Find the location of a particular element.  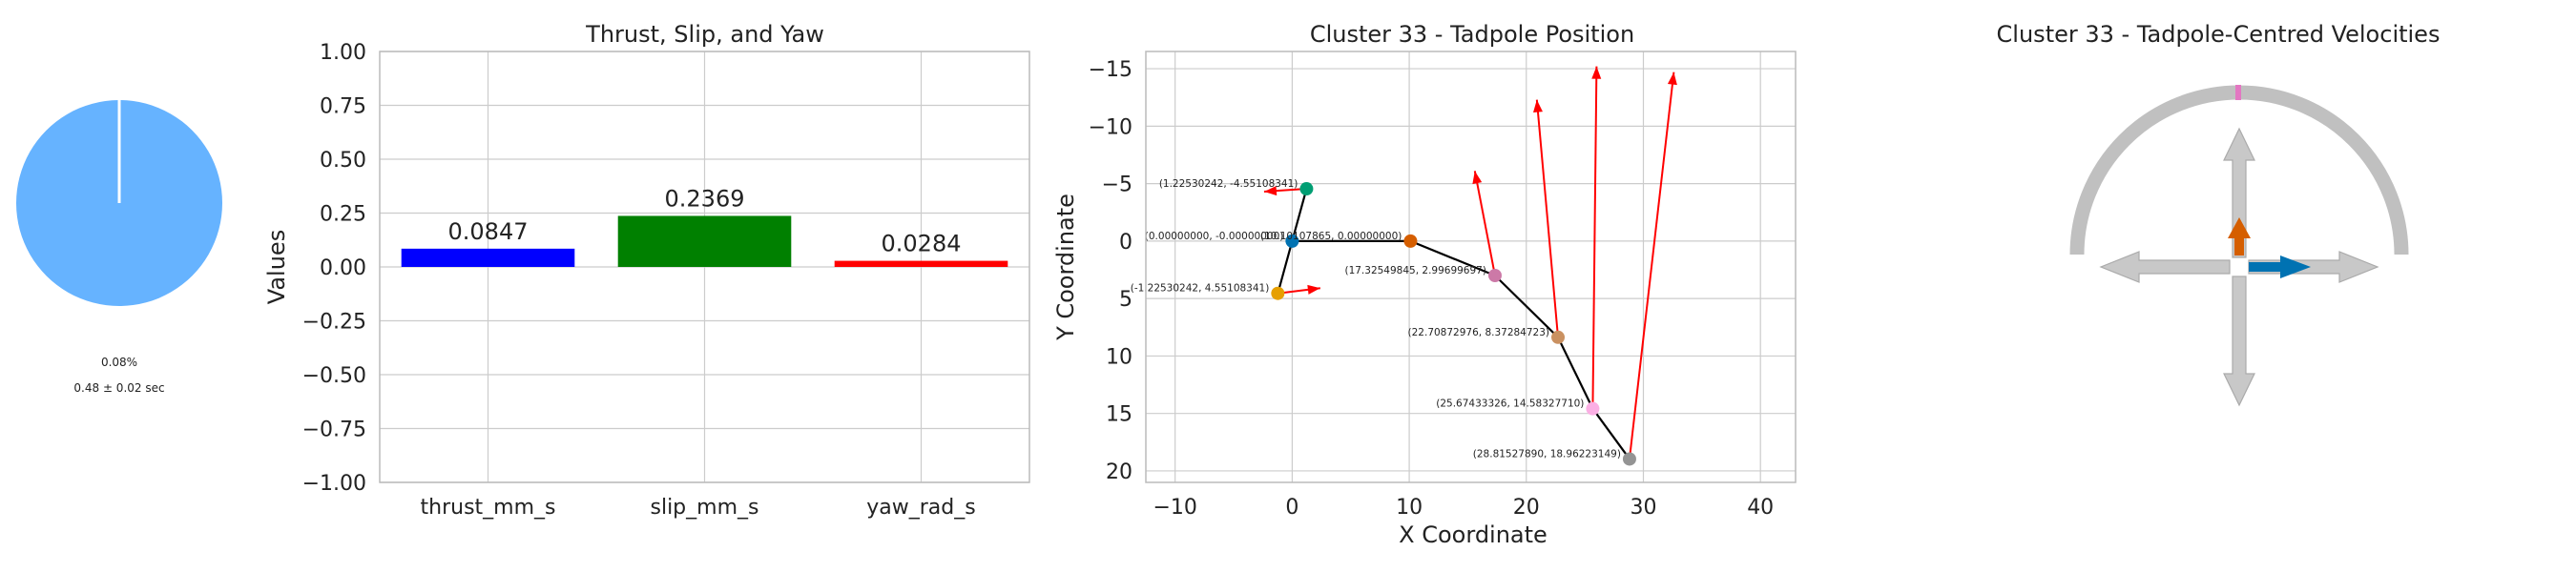

position-chart-xlabel: X Coordinate is located at coordinates (1473, 534).